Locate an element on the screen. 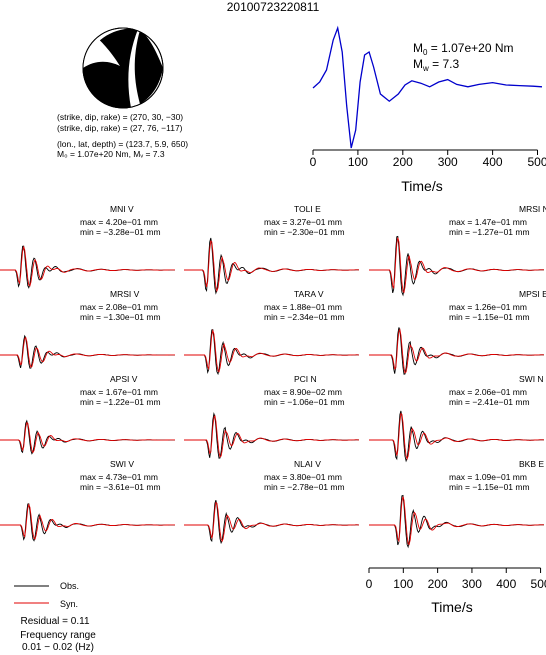 The height and width of the screenshot is (655, 546). stf-tick-label: 400 is located at coordinates (493, 162).